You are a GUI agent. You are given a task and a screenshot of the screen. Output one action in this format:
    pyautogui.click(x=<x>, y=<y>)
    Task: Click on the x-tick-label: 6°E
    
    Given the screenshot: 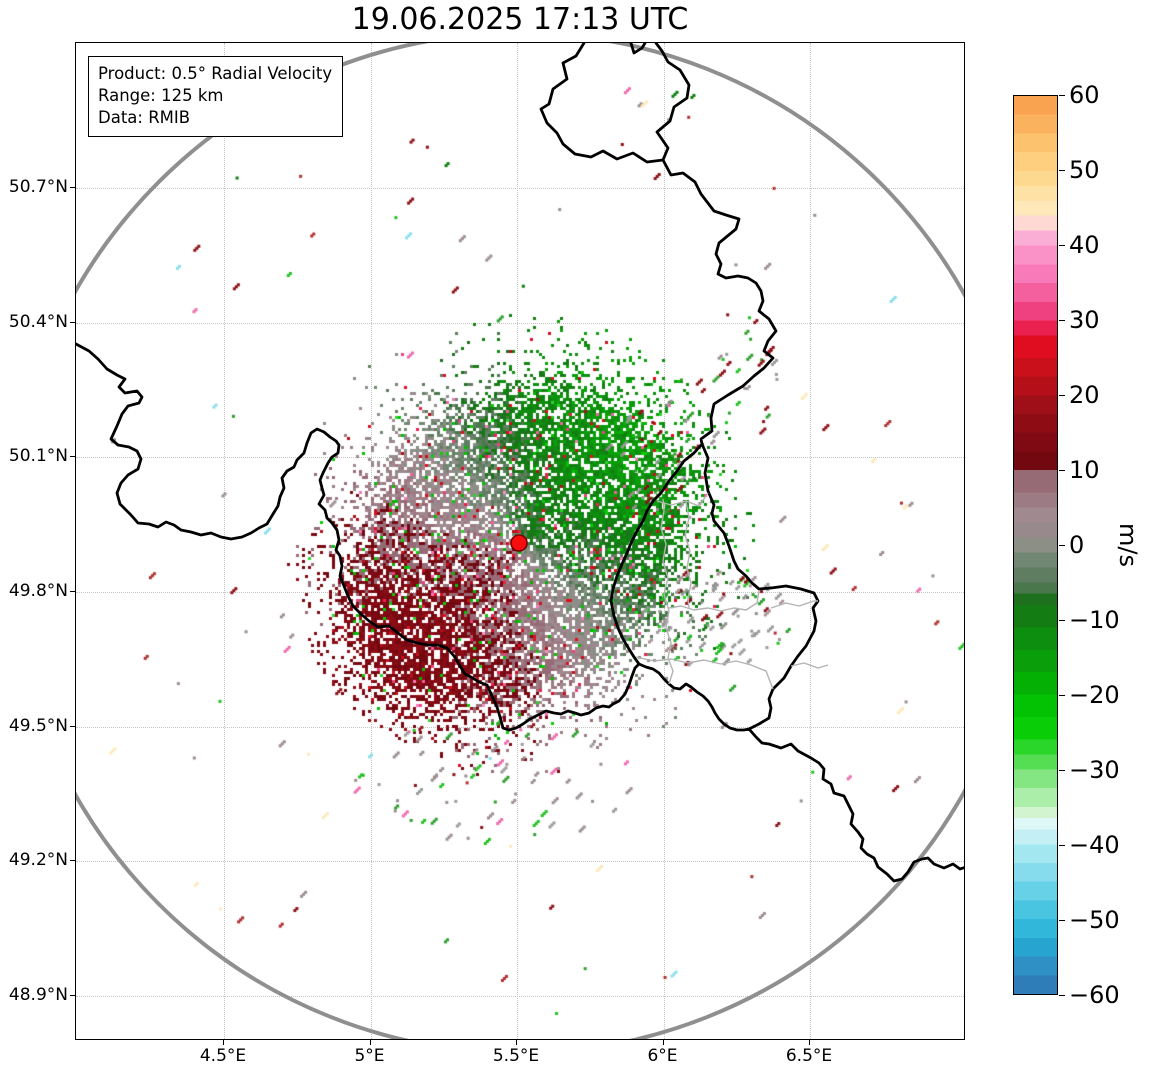 What is the action you would take?
    pyautogui.click(x=662, y=1056)
    